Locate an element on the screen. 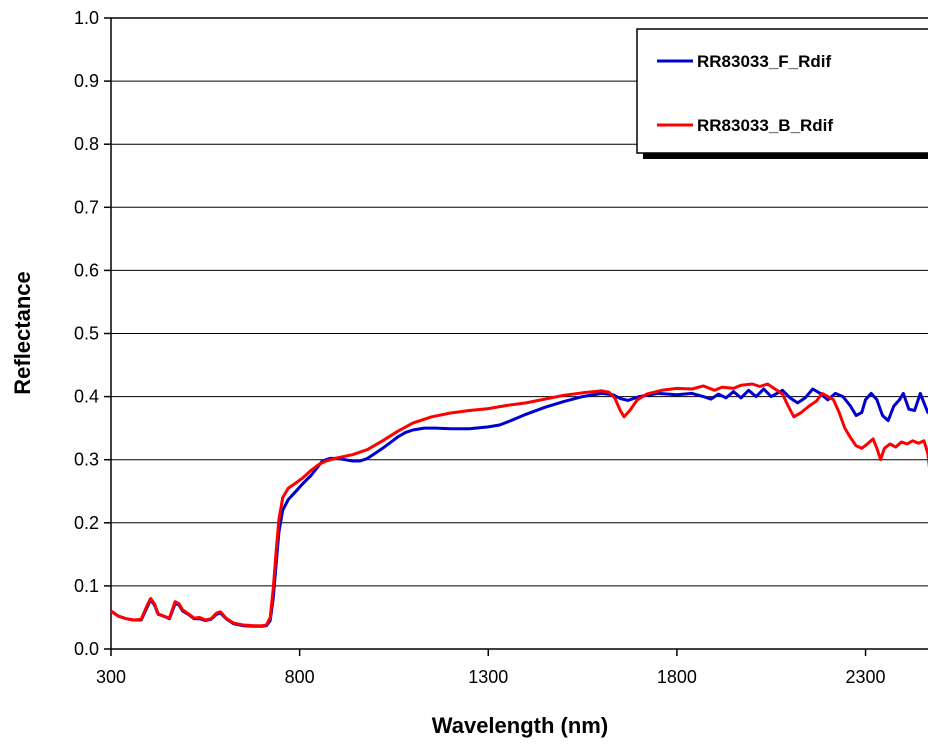 This screenshot has width=928, height=749. y-tick-label: 0.6 is located at coordinates (86, 270).